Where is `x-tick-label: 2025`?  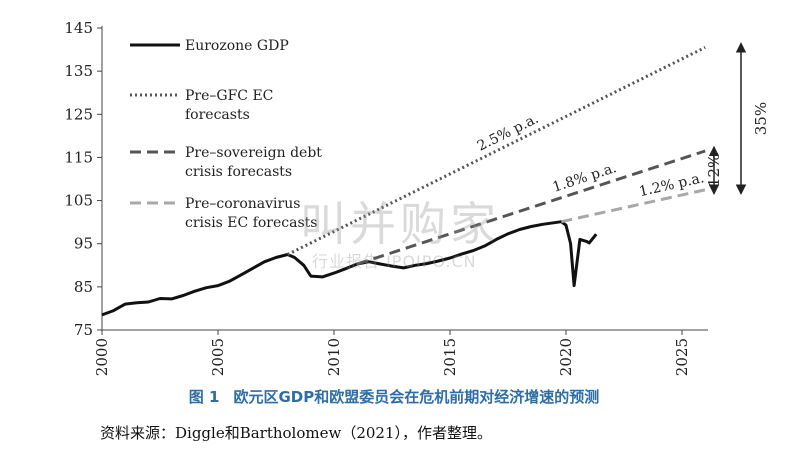
x-tick-label: 2025 is located at coordinates (682, 357).